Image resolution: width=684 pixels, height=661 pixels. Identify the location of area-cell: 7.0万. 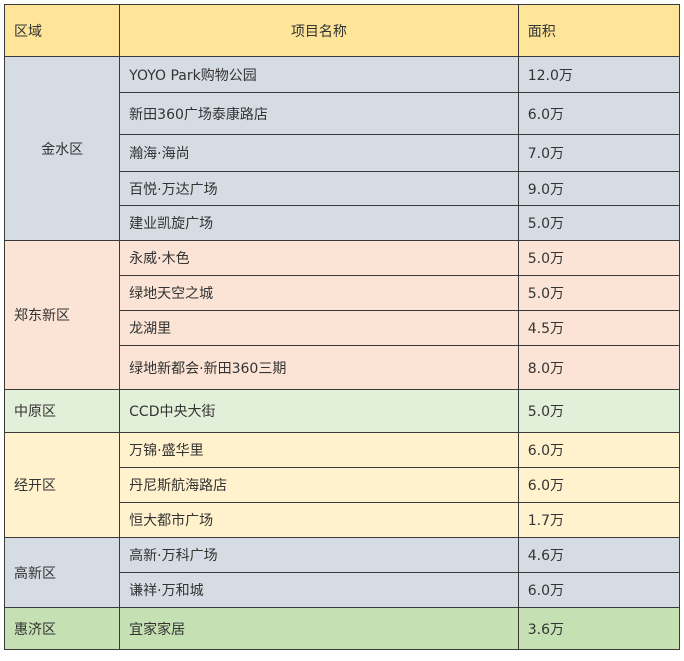
(599, 153).